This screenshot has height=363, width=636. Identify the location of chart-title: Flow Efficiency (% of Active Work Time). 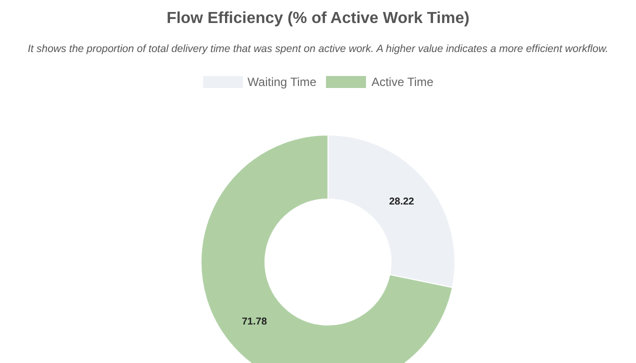
(318, 19).